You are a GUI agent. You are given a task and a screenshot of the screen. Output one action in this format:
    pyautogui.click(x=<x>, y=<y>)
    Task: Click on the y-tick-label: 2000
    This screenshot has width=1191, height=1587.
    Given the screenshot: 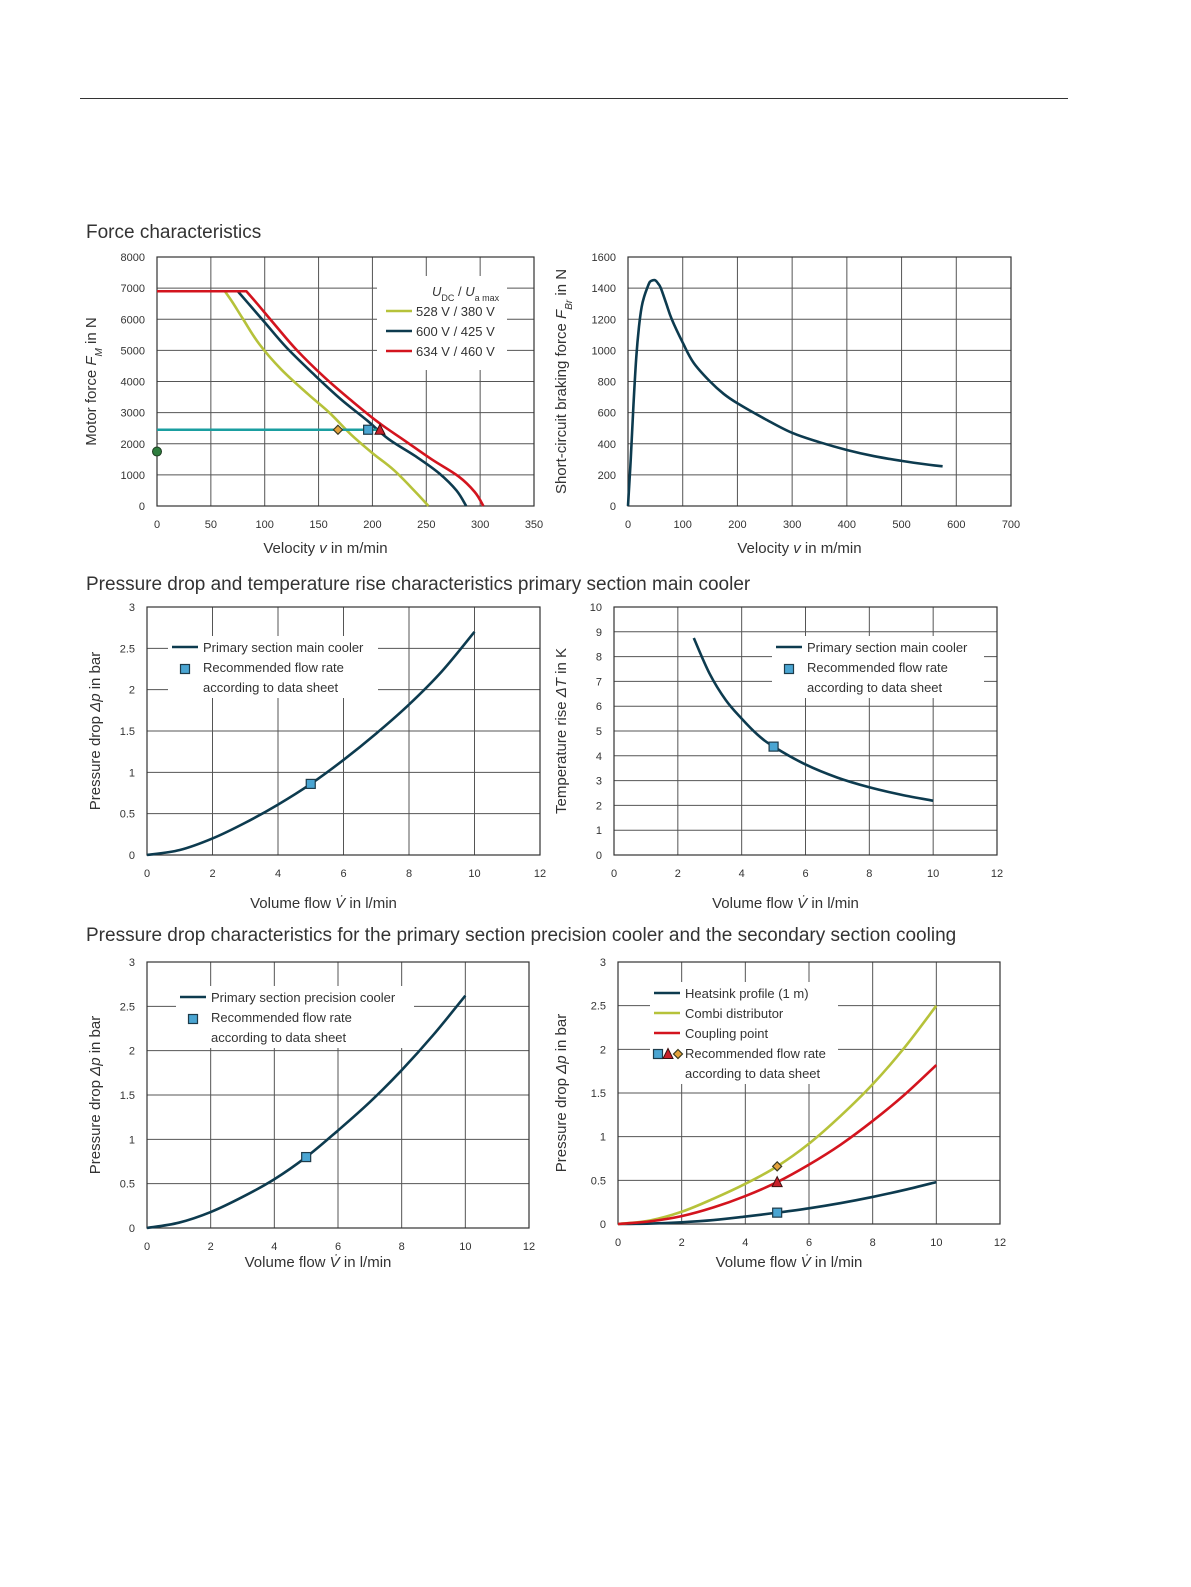 What is the action you would take?
    pyautogui.click(x=133, y=445)
    